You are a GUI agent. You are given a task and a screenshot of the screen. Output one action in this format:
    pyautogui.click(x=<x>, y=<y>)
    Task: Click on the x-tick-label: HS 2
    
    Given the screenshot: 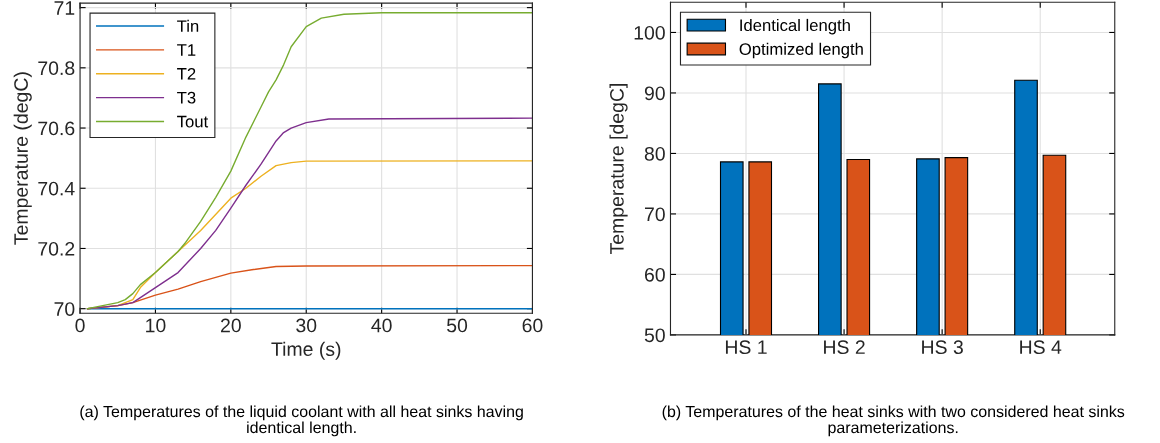 What is the action you would take?
    pyautogui.click(x=844, y=347)
    